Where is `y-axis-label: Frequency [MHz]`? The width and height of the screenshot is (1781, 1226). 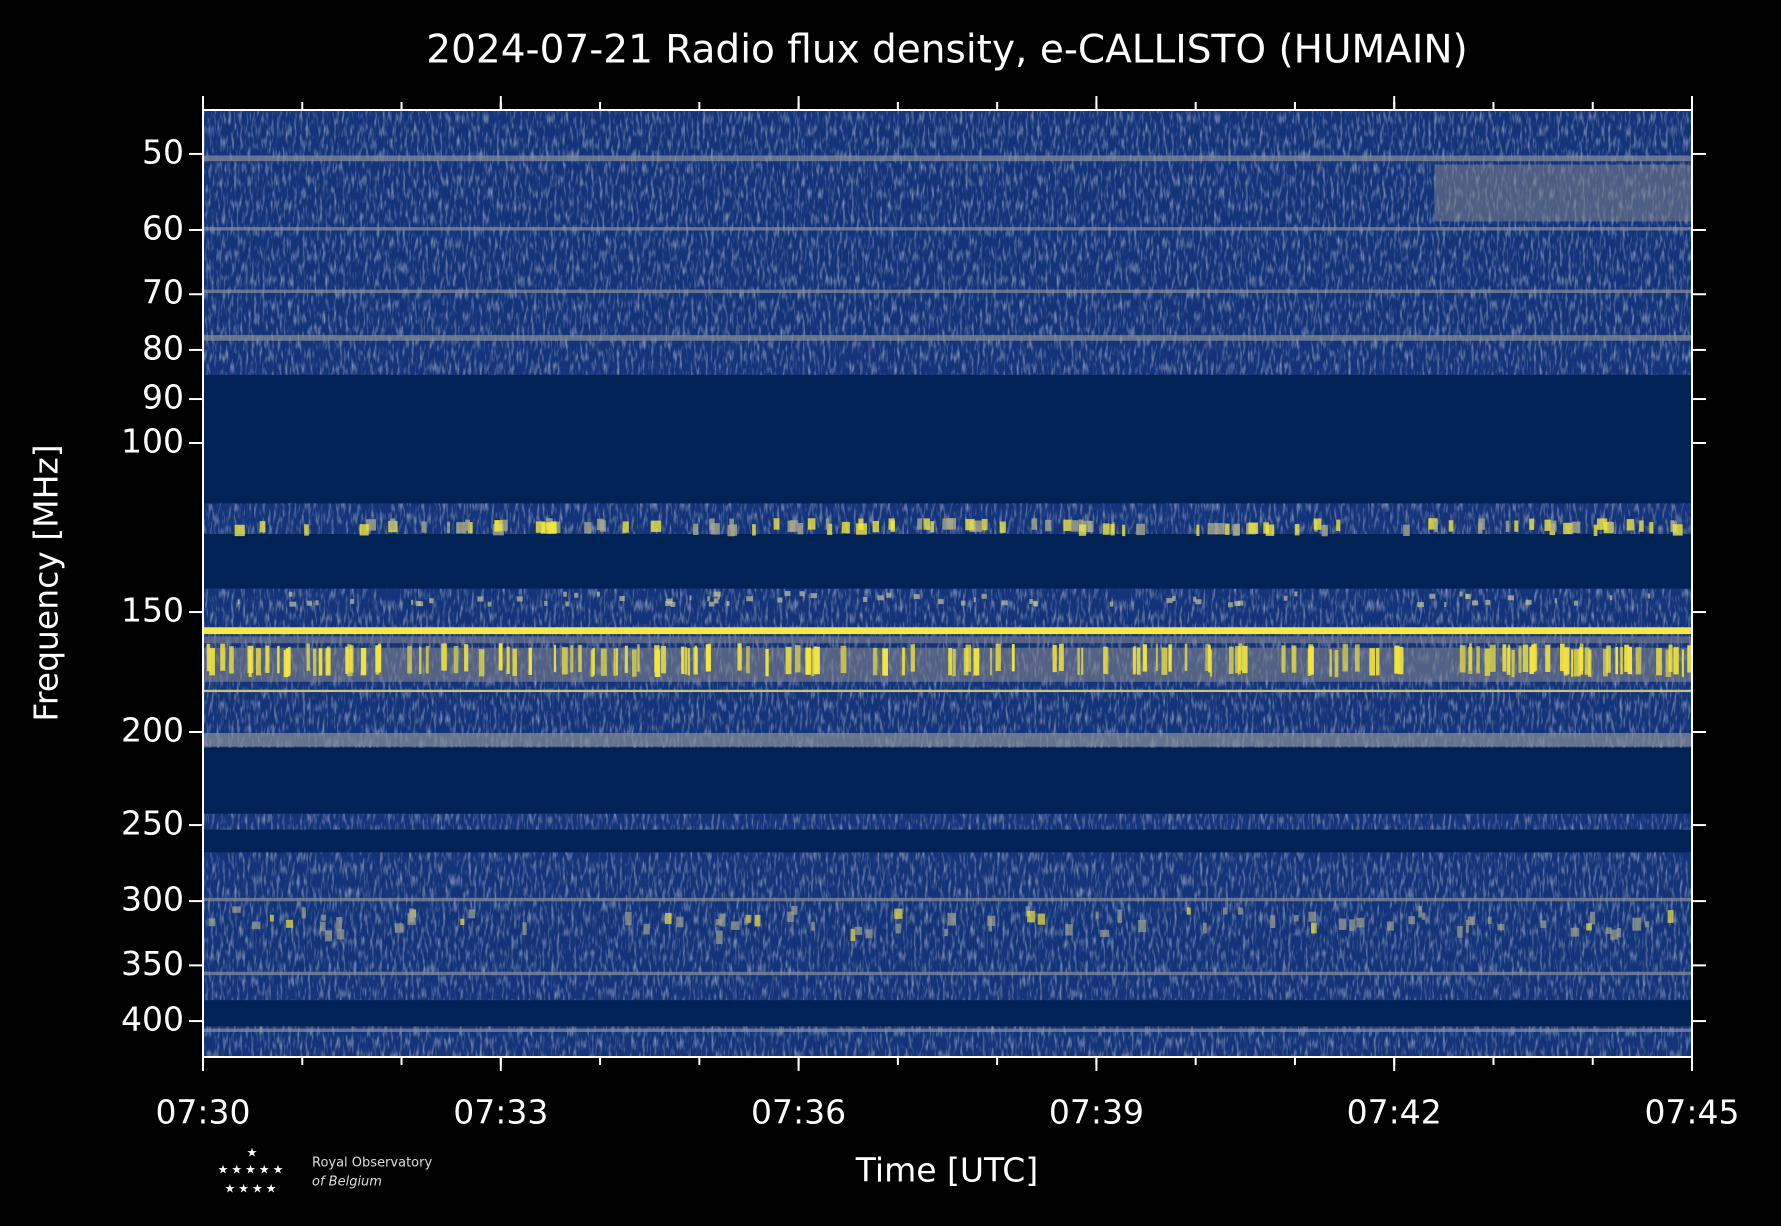
y-axis-label: Frequency [MHz] is located at coordinates (46, 582).